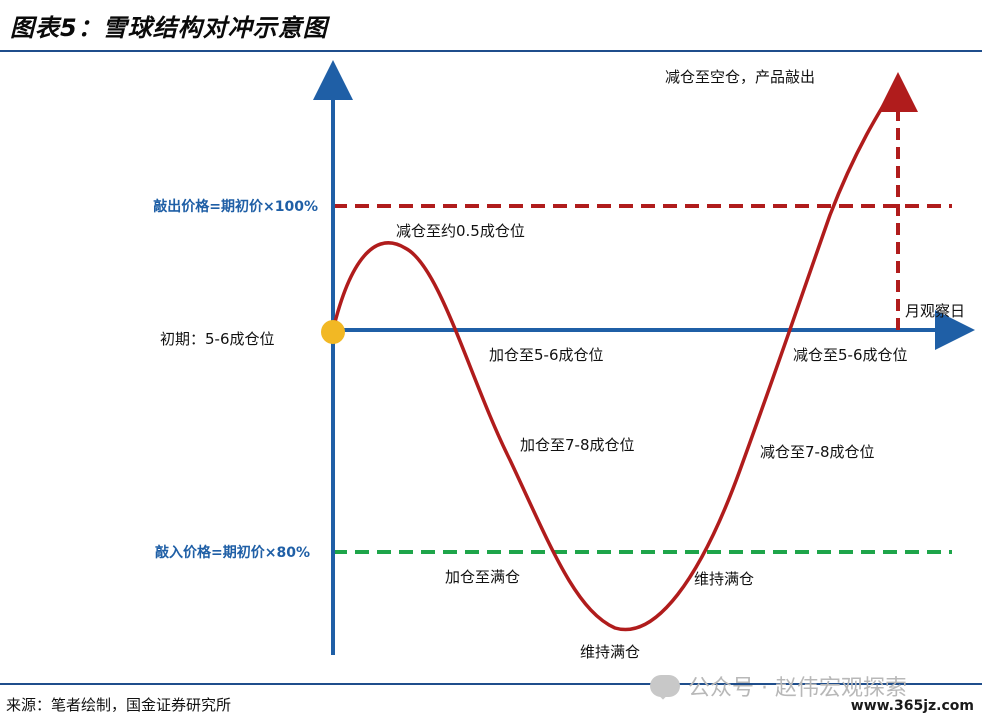 This screenshot has width=982, height=721. I want to click on annotation-reduce-to-5-6: 减仓至5-6成仓位, so click(850, 355).